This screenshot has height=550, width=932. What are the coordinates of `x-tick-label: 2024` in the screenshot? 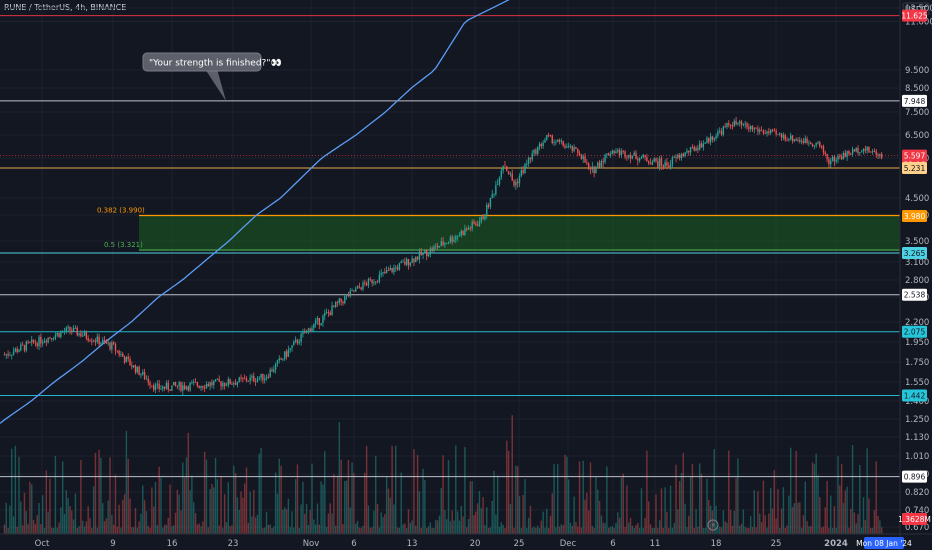 It's located at (836, 544).